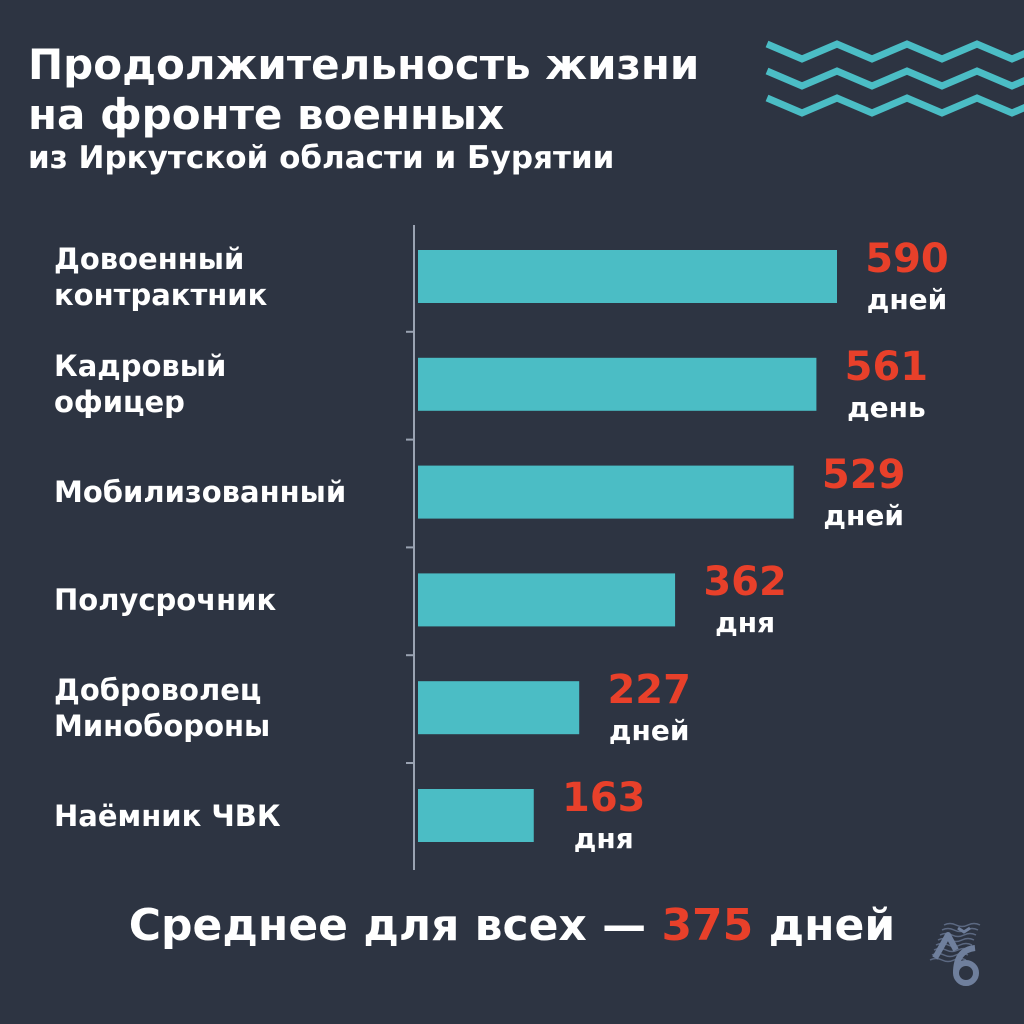  I want to click on title-line-2: на фронте военных, so click(266, 114).